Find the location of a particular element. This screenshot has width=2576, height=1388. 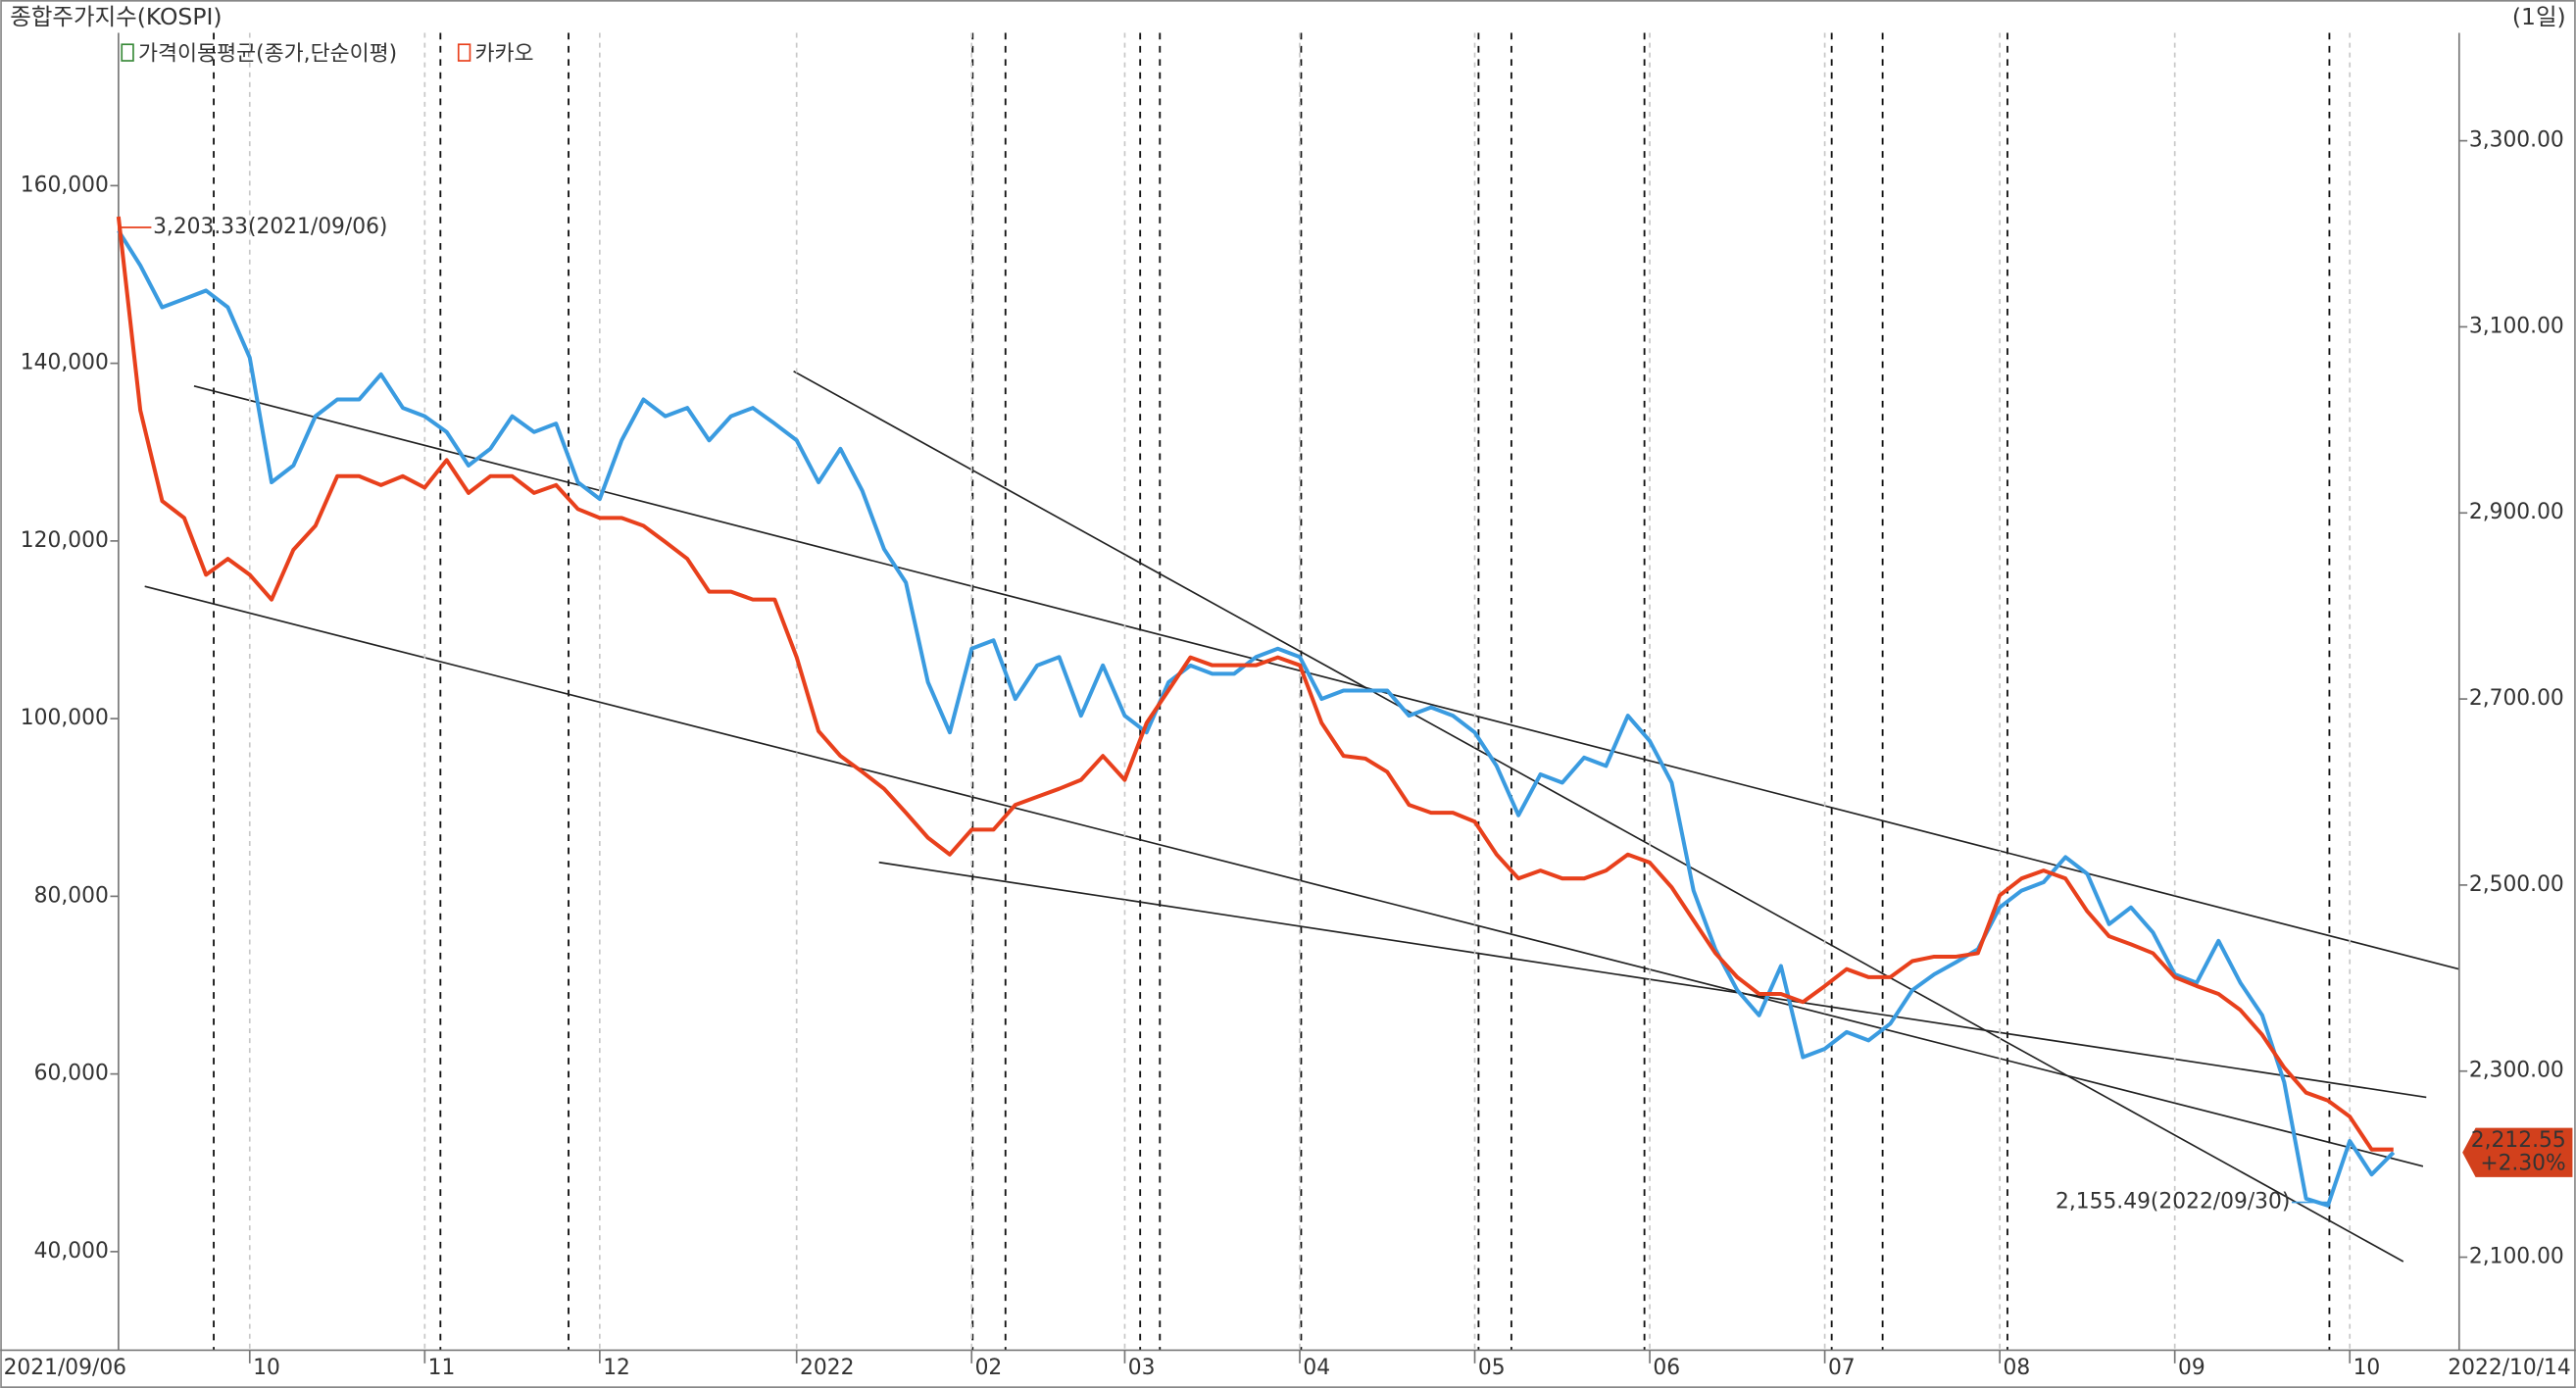

y2-tick-label: 2,900.00 is located at coordinates (2516, 512).